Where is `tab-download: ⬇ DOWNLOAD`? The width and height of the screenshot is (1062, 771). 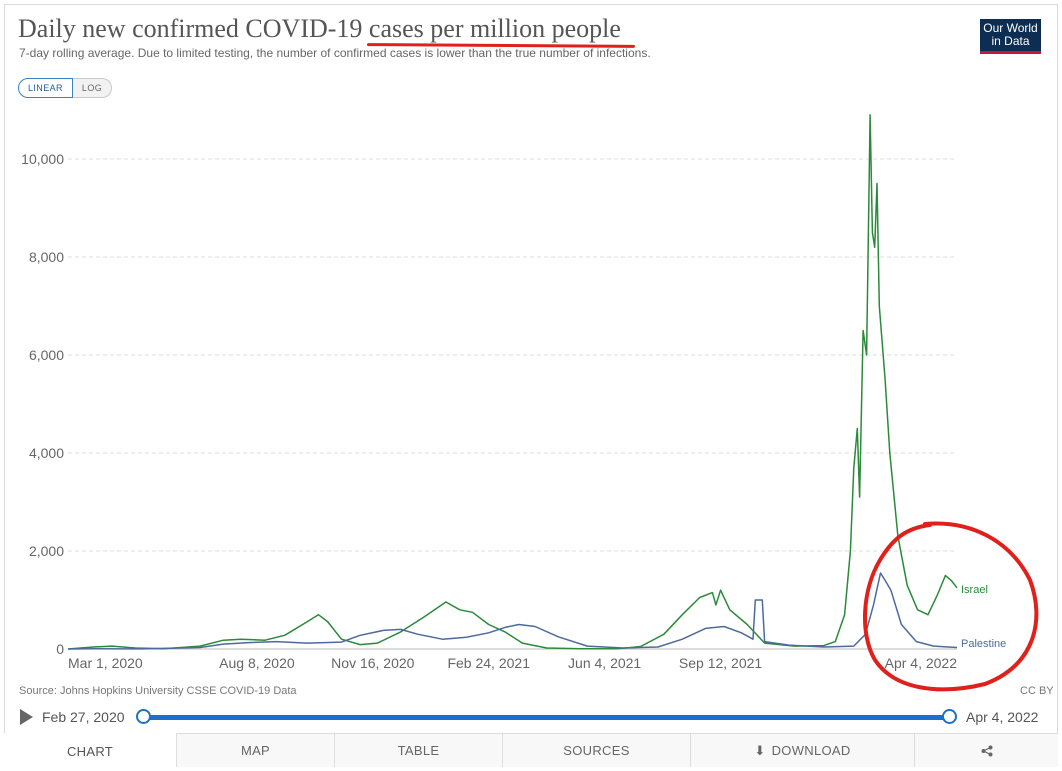
tab-download: ⬇ DOWNLOAD is located at coordinates (802, 750).